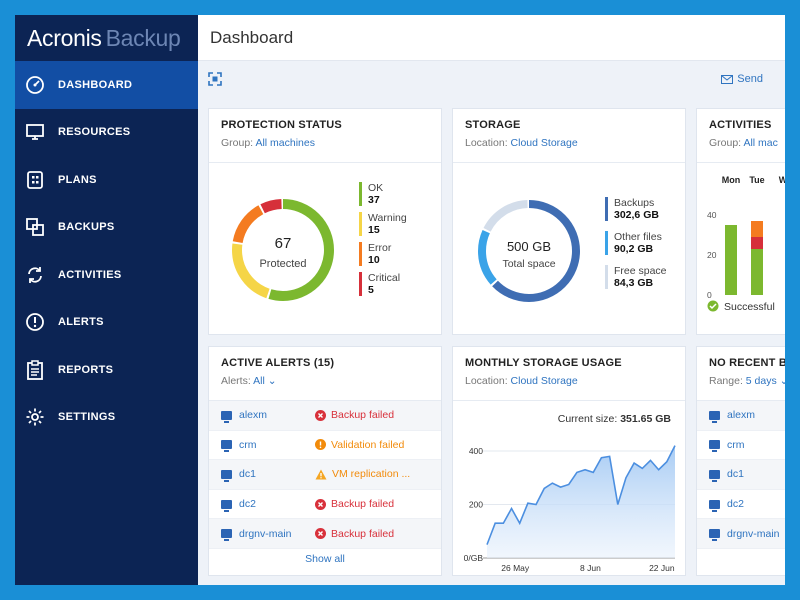 The width and height of the screenshot is (800, 600). I want to click on x-tick-label: 22 Jun, so click(662, 568).